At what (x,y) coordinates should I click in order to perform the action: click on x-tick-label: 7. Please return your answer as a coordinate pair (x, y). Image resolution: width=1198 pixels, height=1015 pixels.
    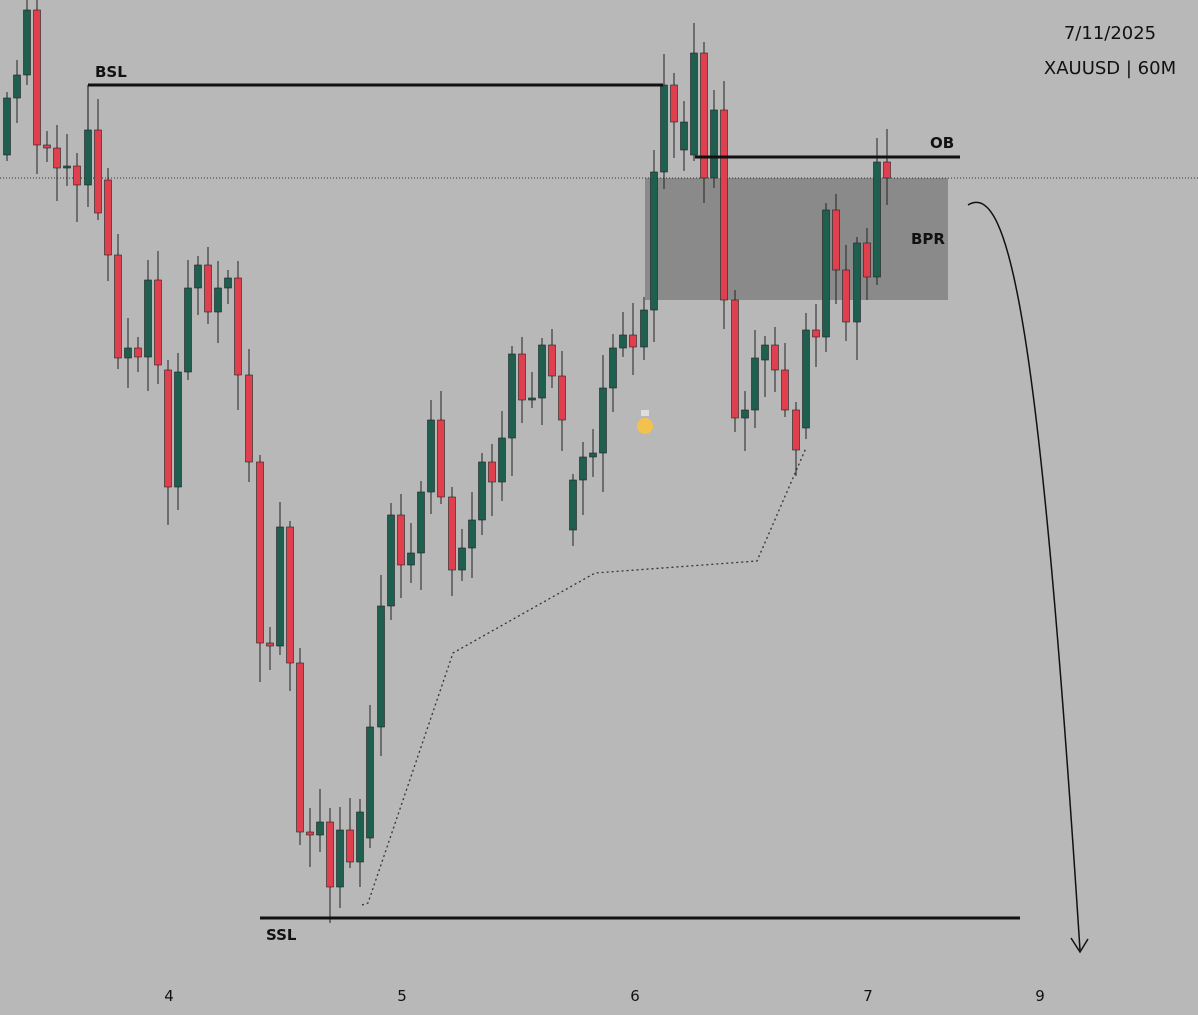
    Looking at the image, I should click on (868, 996).